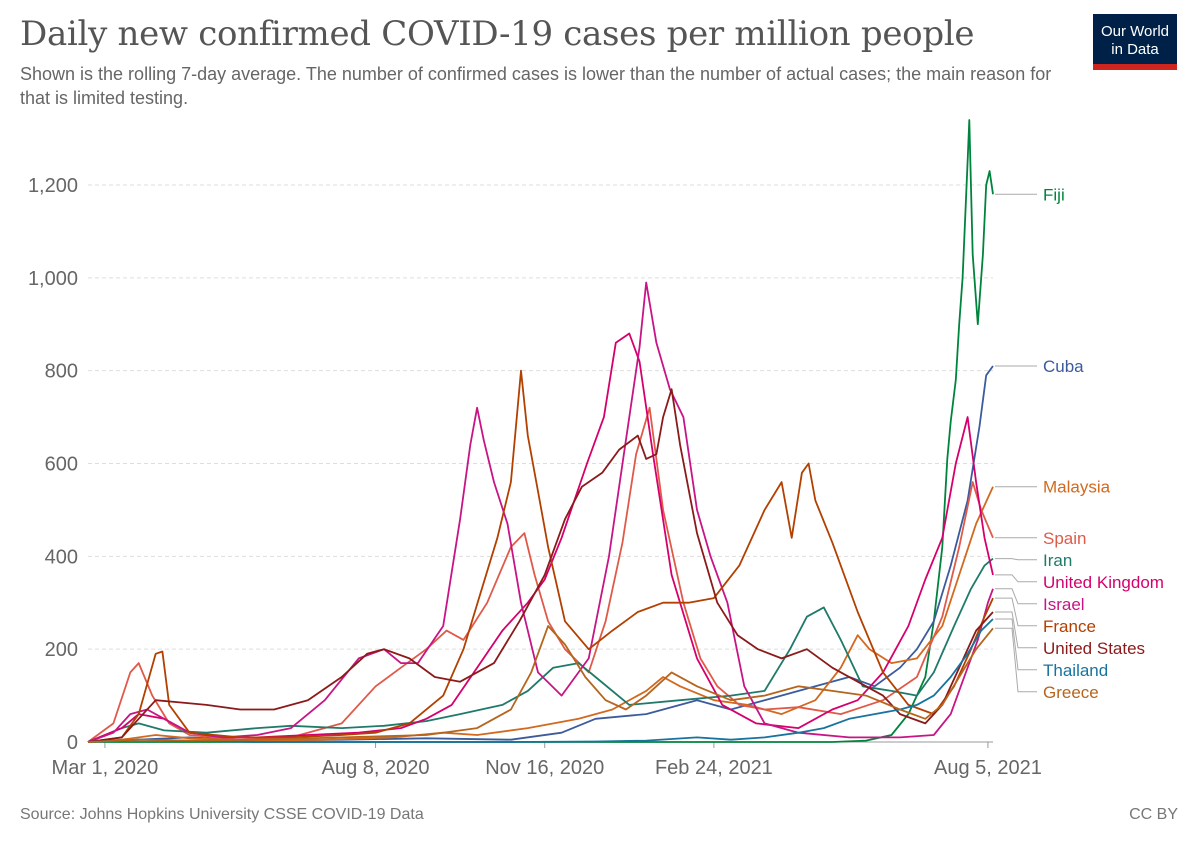  I want to click on y-tick-label: 0, so click(72, 743).